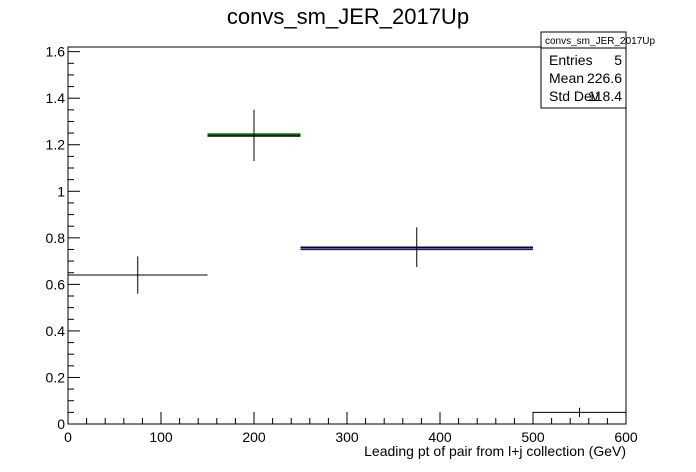 This screenshot has height=472, width=696. I want to click on y-tick-label: 1.4, so click(56, 98).